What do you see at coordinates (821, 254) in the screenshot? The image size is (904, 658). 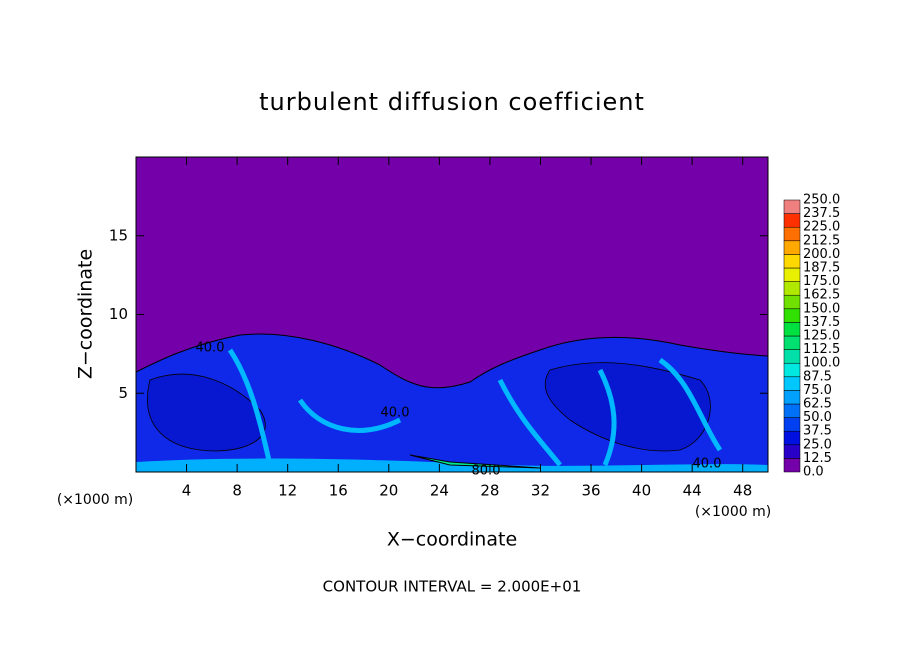 I see `colorbar-label: 200.0` at bounding box center [821, 254].